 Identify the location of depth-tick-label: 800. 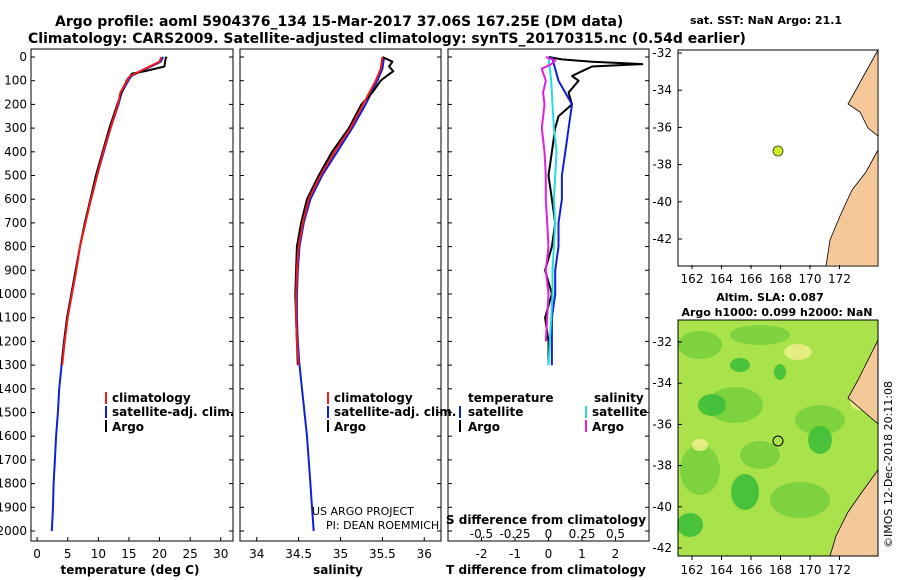
(15, 247).